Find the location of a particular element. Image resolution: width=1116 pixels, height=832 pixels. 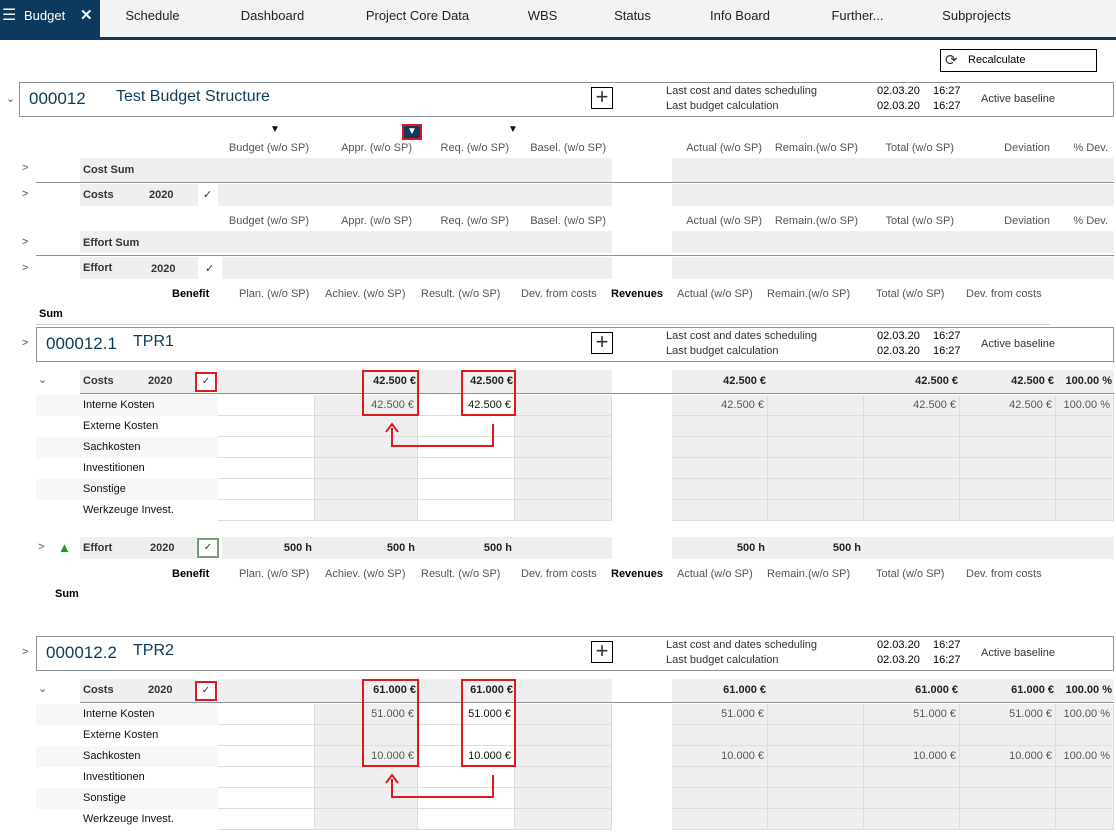

tab-project-core-data: Project Core Data is located at coordinates (417, 15).